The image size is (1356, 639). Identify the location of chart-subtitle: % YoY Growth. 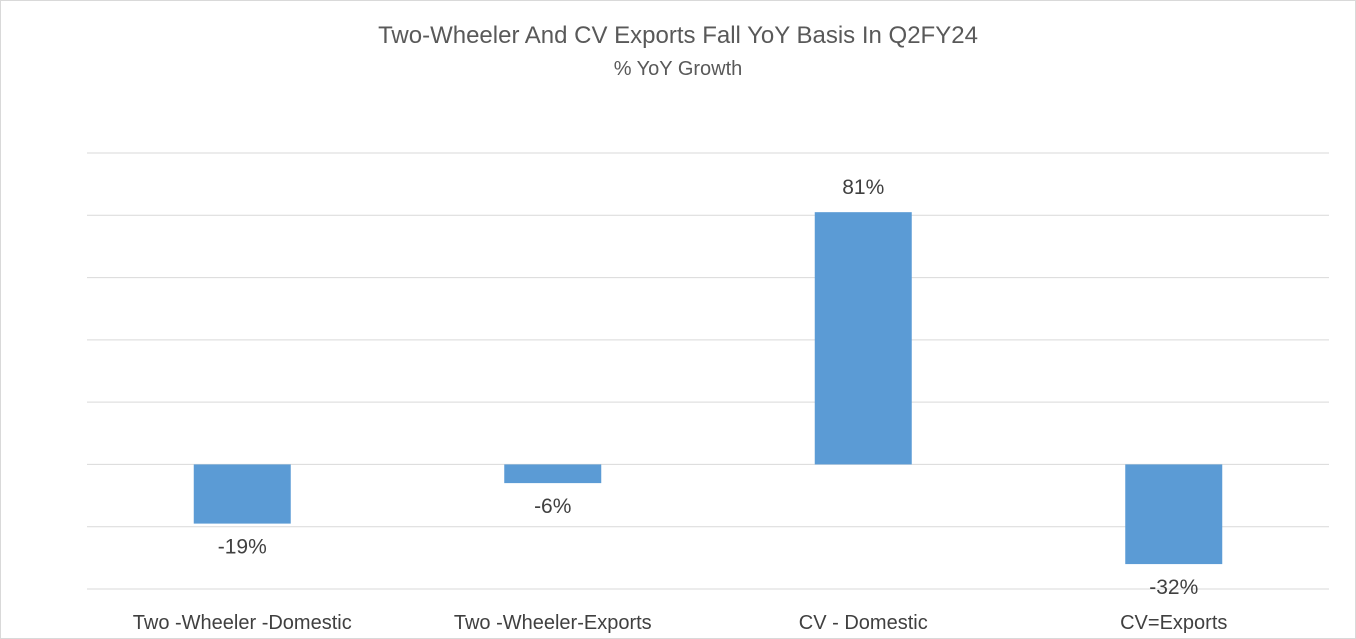
(678, 69).